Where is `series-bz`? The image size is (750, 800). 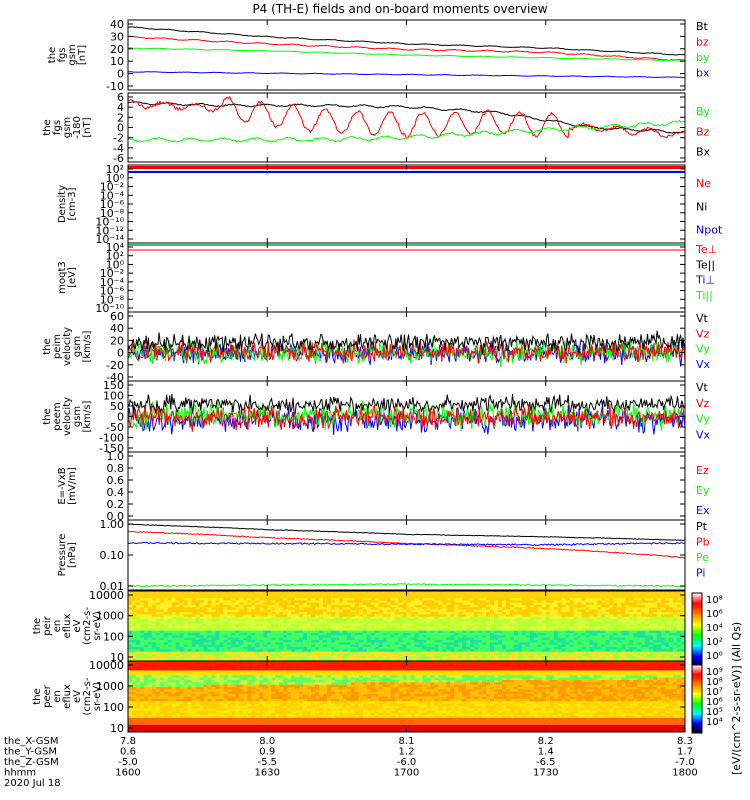 series-bz is located at coordinates (406, 48).